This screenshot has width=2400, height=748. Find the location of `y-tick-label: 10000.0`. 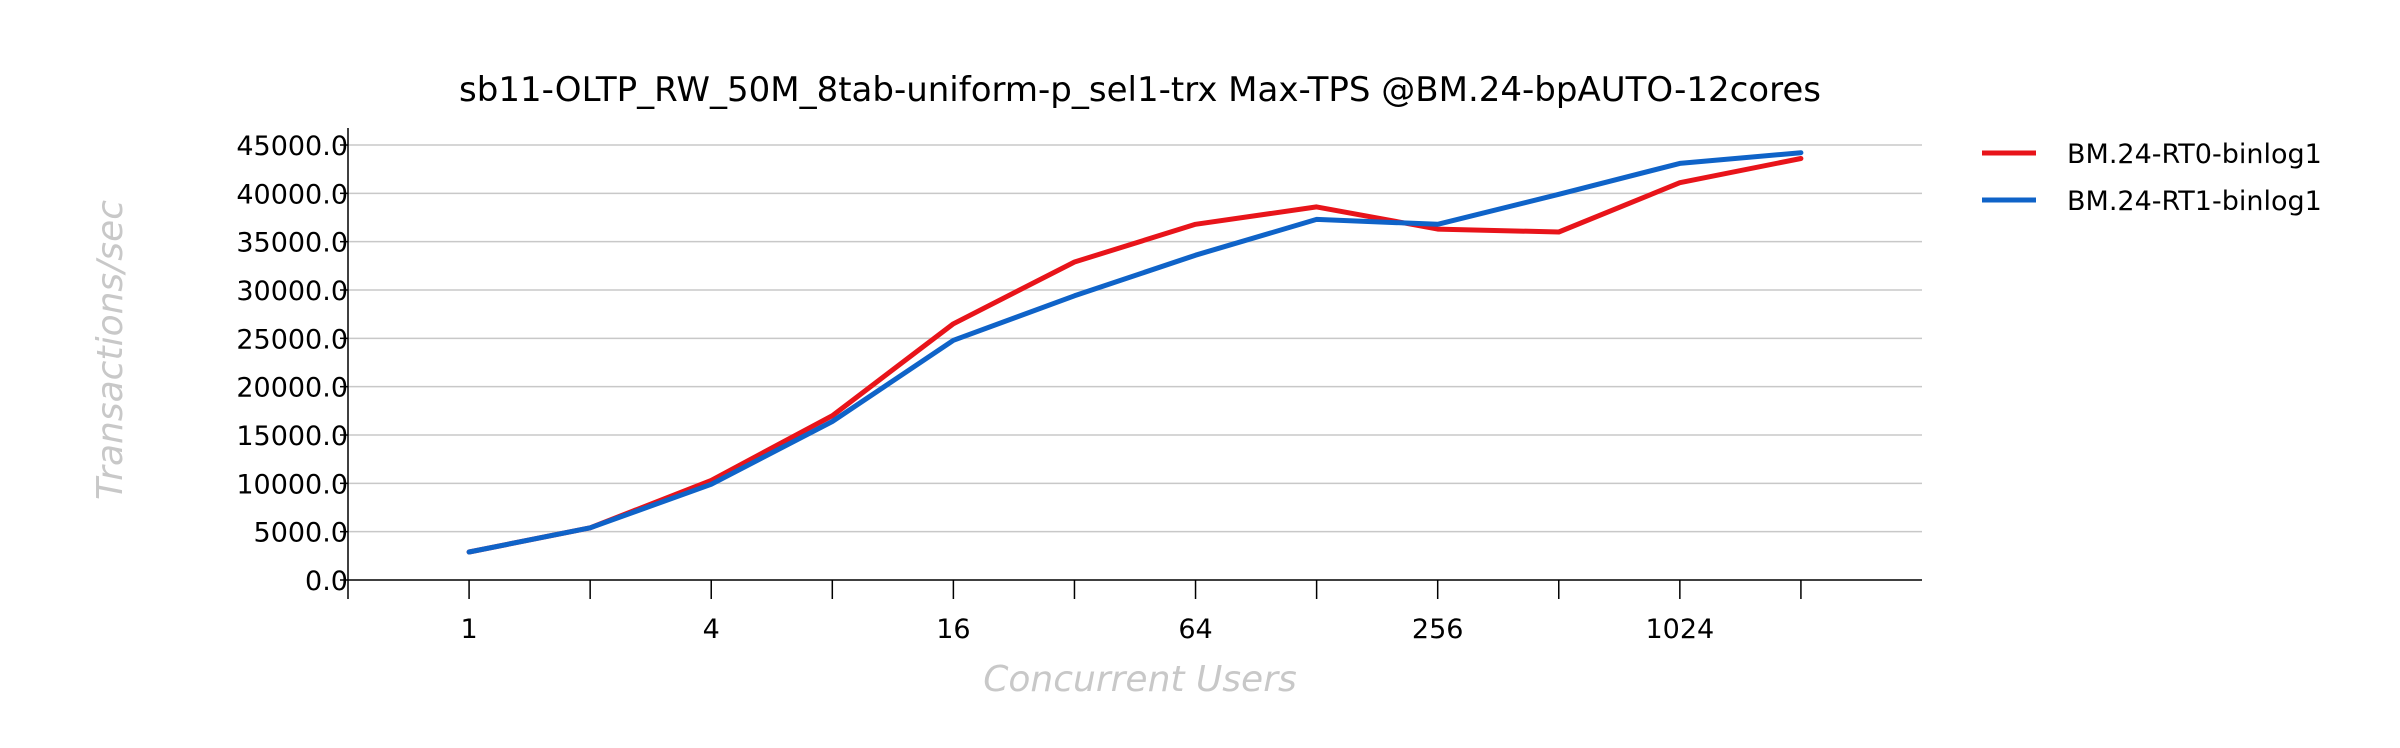

y-tick-label: 10000.0 is located at coordinates (292, 484).